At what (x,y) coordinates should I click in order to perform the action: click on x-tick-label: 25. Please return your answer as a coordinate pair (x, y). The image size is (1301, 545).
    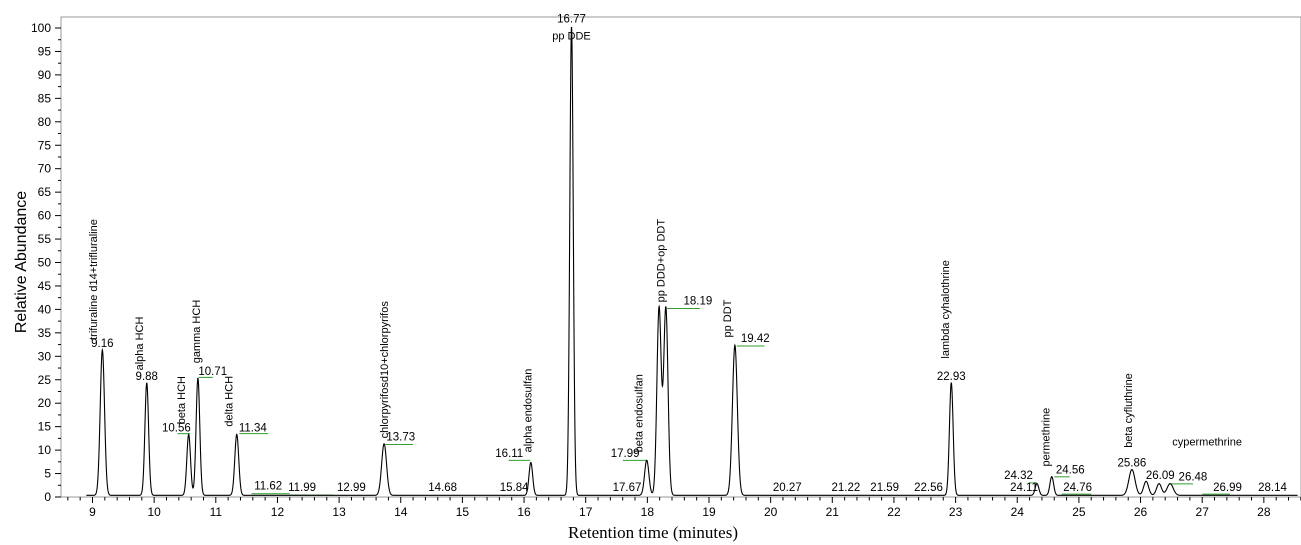
    Looking at the image, I should click on (1079, 512).